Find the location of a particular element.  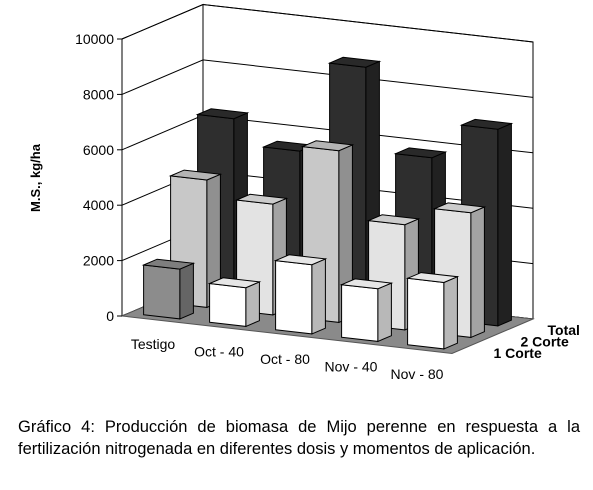

y-tick-label: 6000 is located at coordinates (98, 150).